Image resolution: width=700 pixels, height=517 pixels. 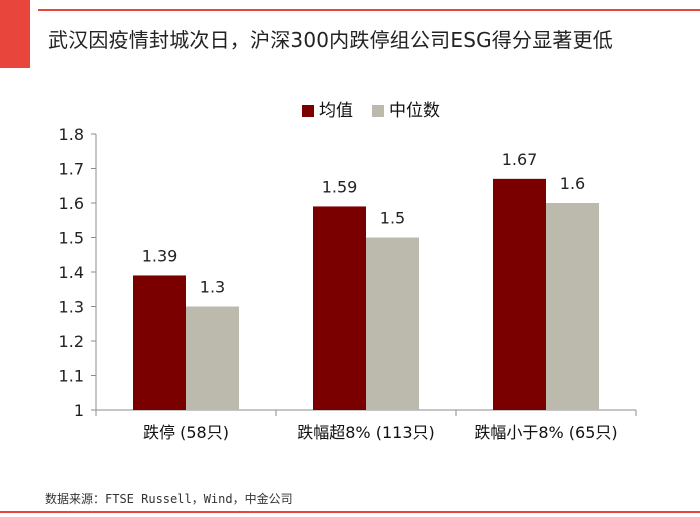 What do you see at coordinates (336, 111) in the screenshot?
I see `legend-label: 均值` at bounding box center [336, 111].